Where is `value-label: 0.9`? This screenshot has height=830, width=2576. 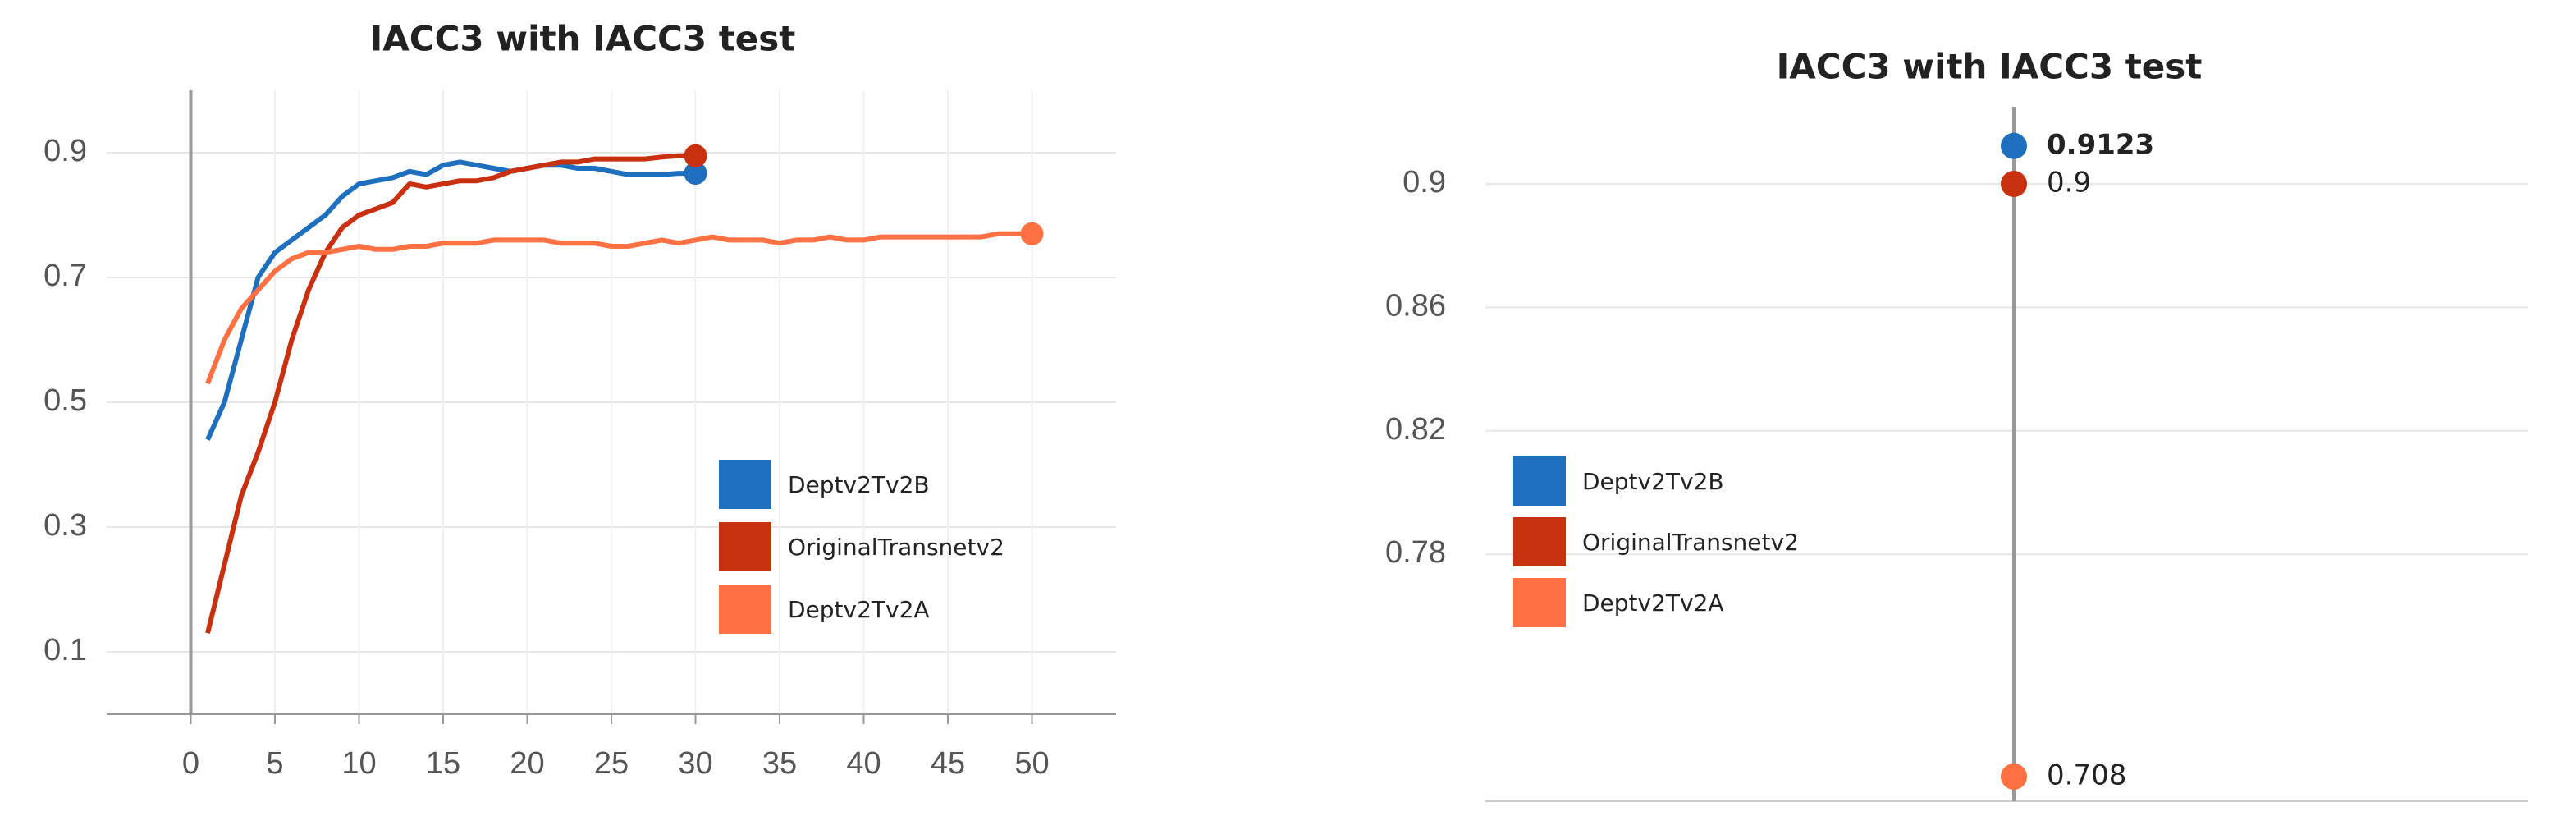
value-label: 0.9 is located at coordinates (2069, 183).